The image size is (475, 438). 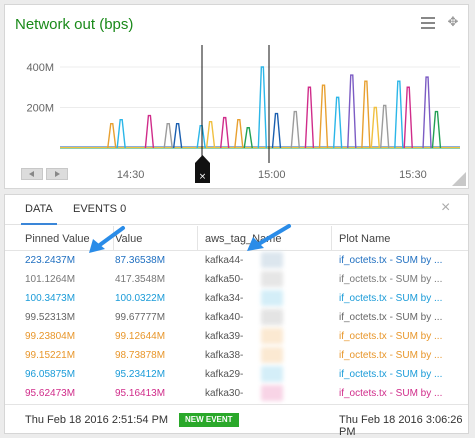 I want to click on x-tick-label: 15:00, so click(x=272, y=175).